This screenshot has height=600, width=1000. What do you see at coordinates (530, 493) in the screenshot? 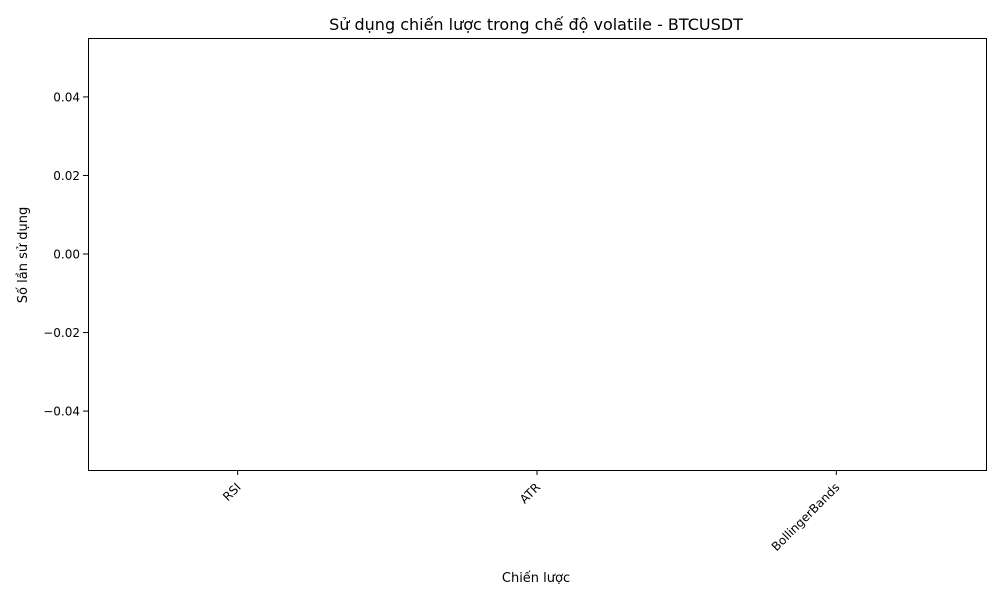
I see `x-tick-label: ATR` at bounding box center [530, 493].